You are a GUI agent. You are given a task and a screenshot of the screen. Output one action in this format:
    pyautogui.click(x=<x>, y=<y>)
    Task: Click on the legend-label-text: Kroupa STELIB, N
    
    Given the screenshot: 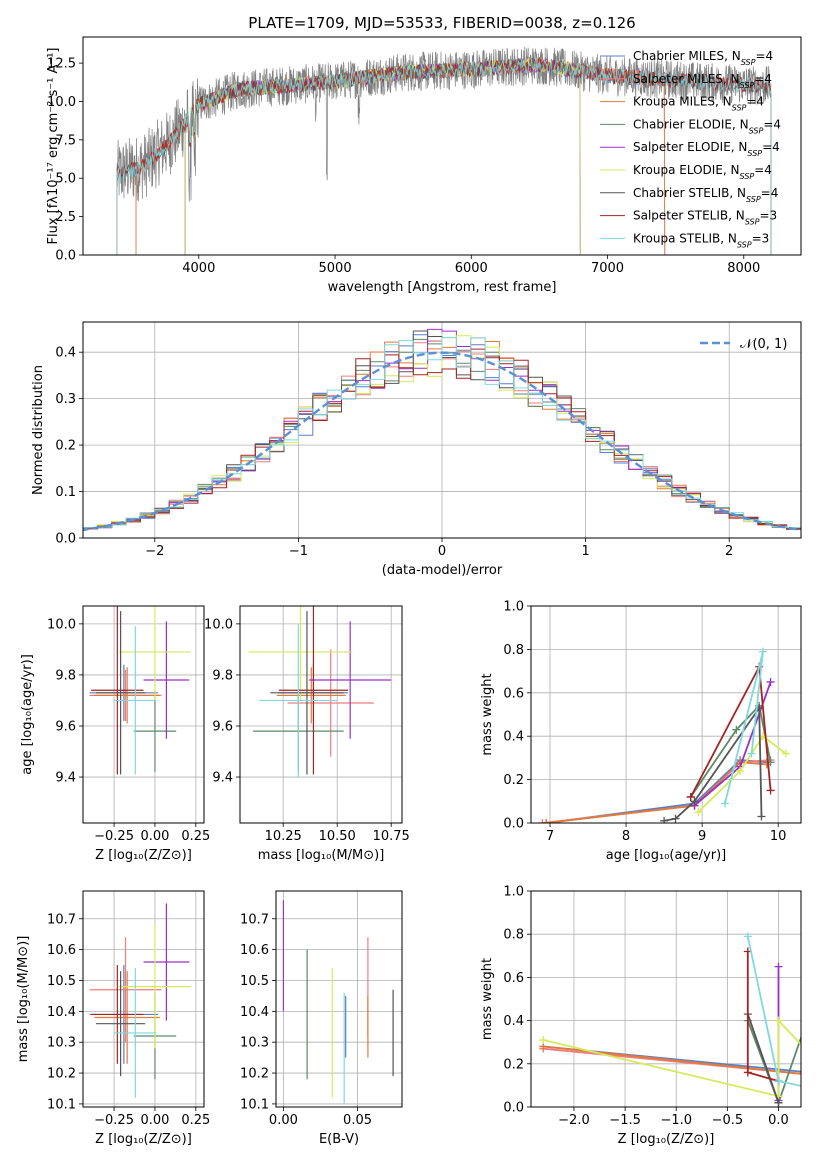 What is the action you would take?
    pyautogui.click(x=685, y=238)
    